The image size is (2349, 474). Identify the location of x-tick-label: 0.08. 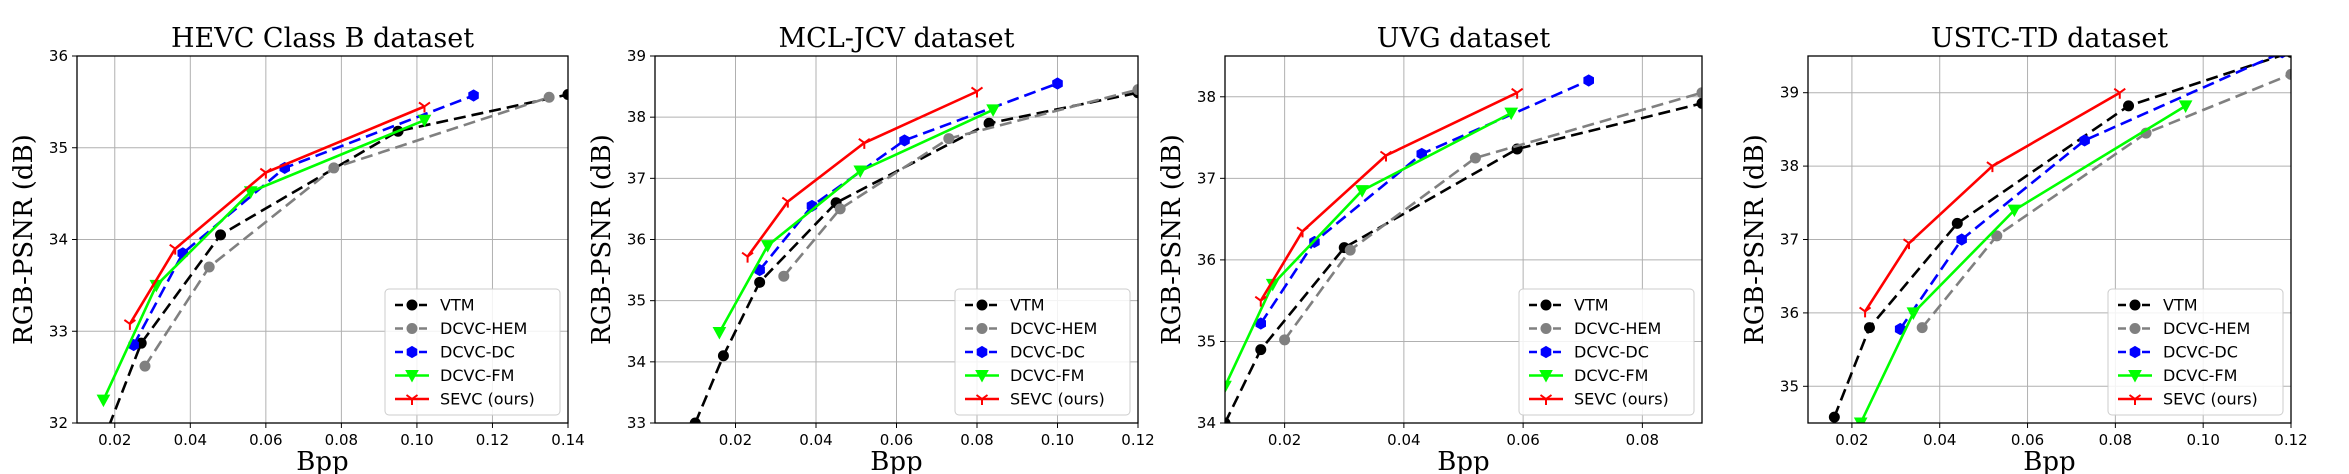
(341, 440).